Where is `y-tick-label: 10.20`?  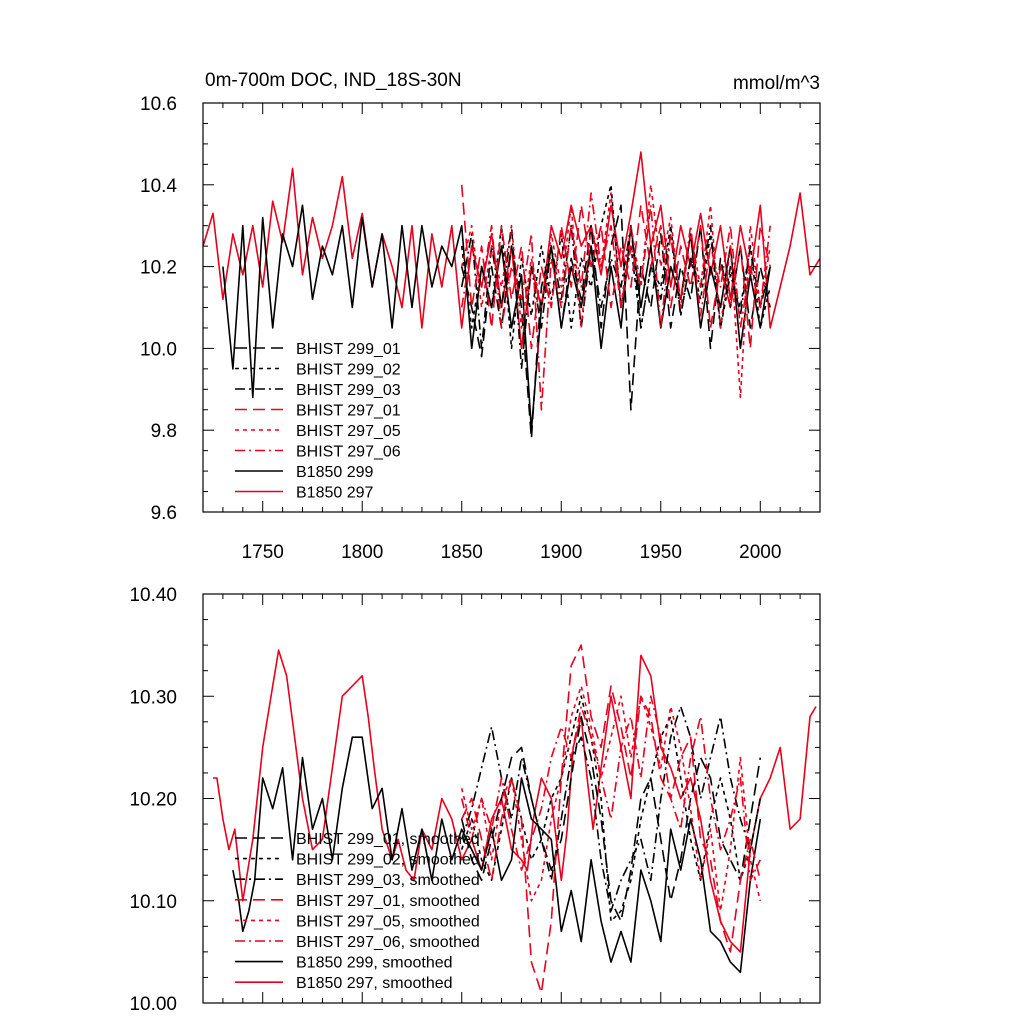 y-tick-label: 10.20 is located at coordinates (153, 800).